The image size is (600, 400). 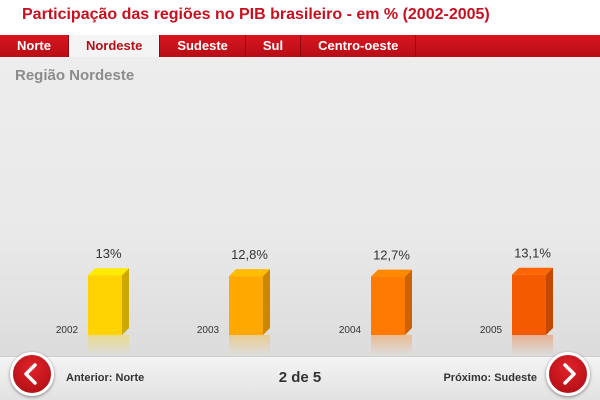 I want to click on year-label: 2003, so click(x=208, y=330).